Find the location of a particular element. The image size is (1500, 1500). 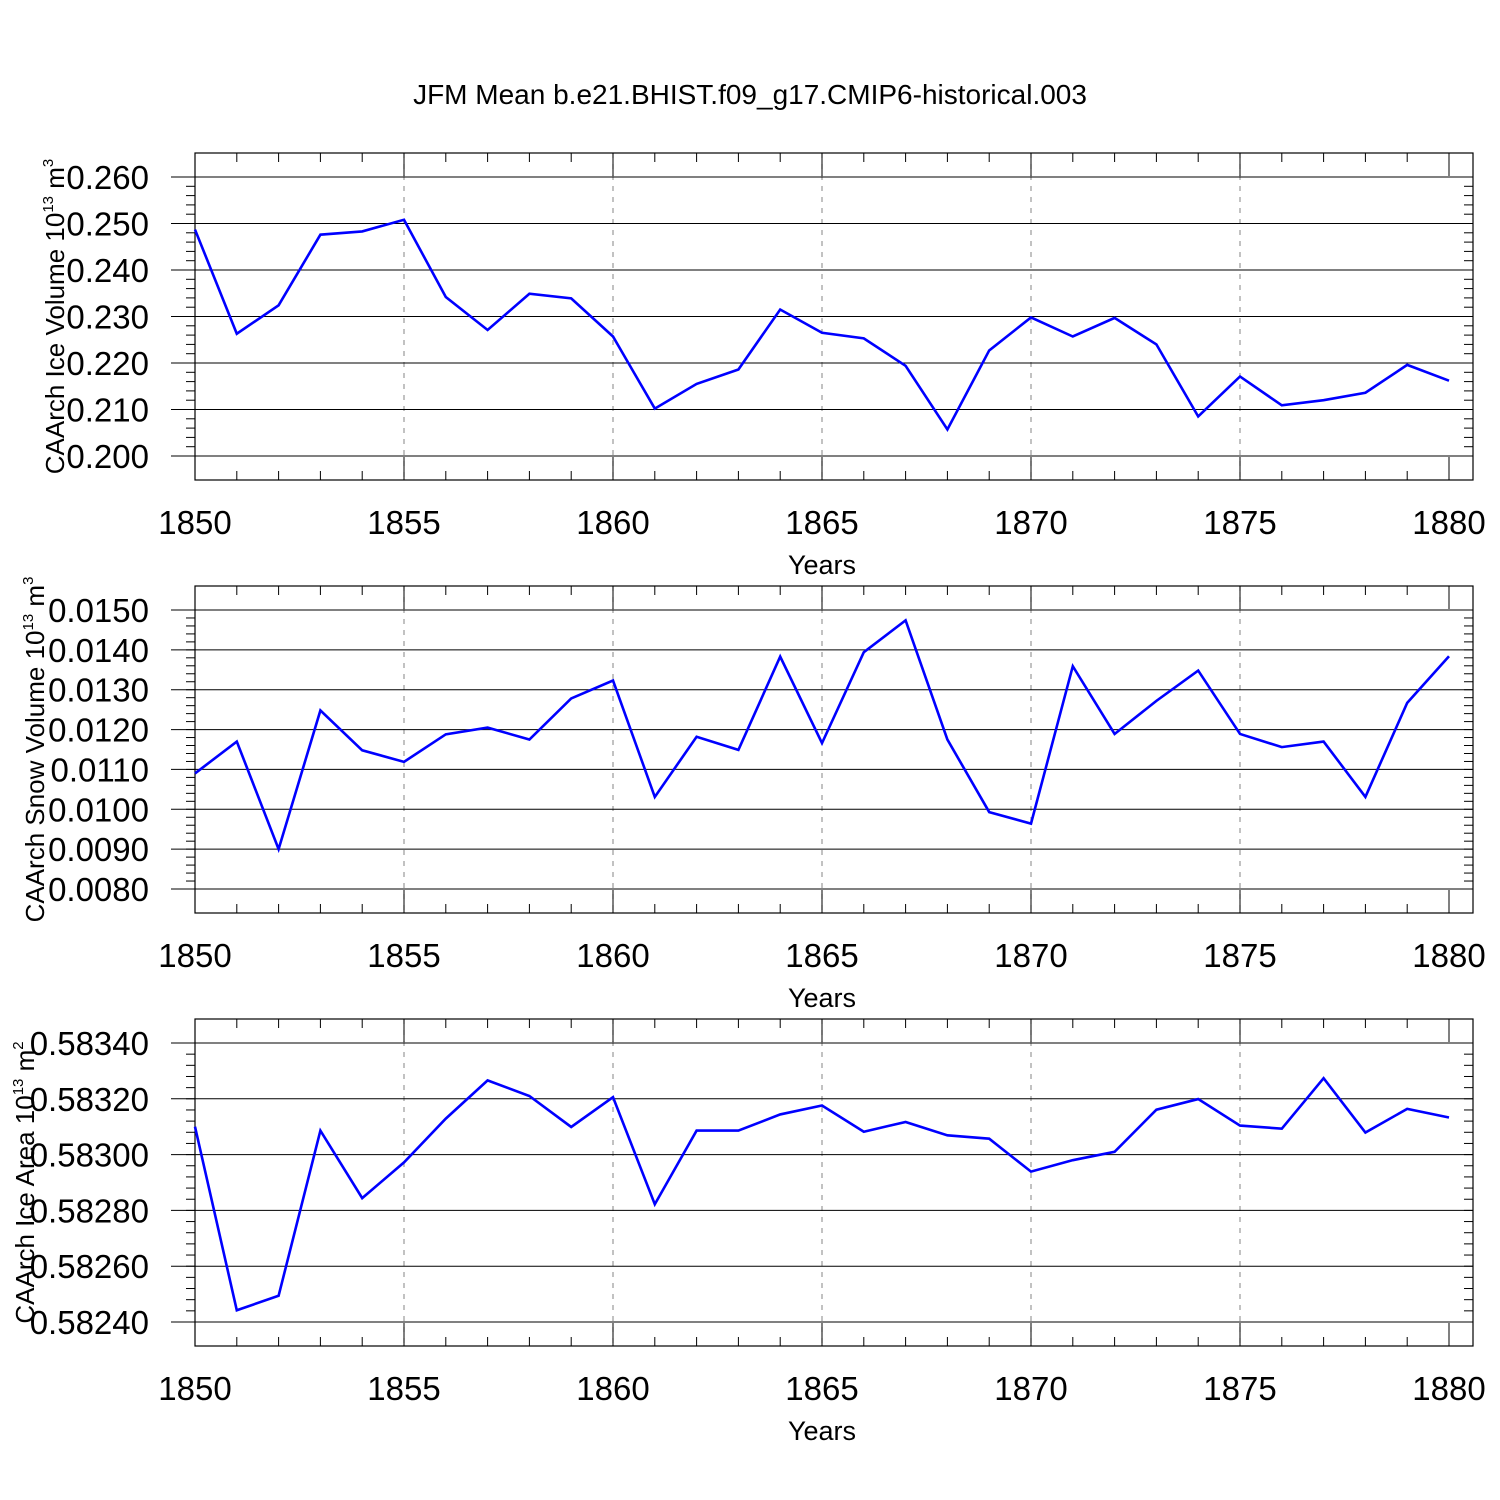

panel1-x-axis-label: Years is located at coordinates (822, 565).